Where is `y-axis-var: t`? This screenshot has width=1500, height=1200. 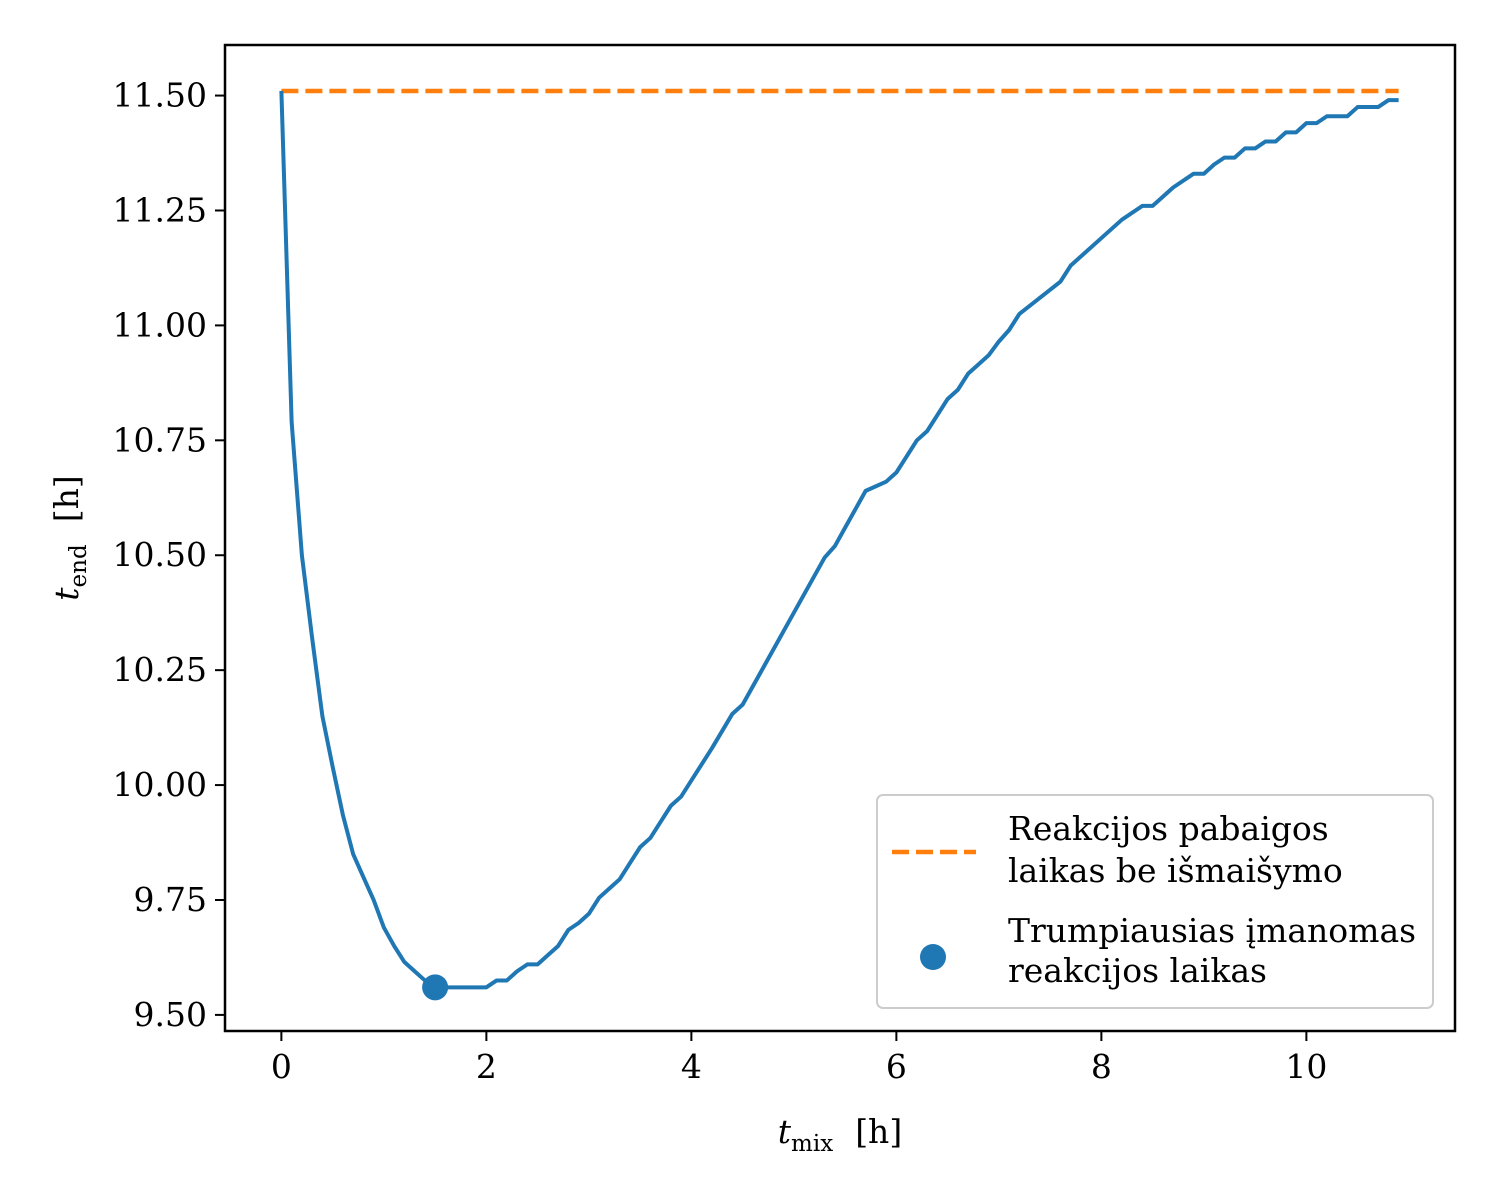 y-axis-var: t is located at coordinates (66, 594).